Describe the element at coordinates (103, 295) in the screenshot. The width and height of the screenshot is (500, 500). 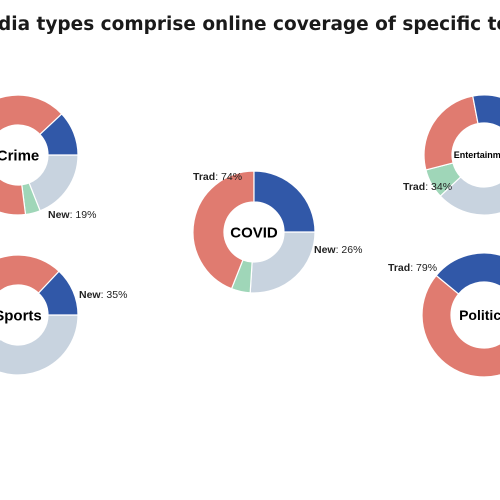
I see `data-label-sports-new: New: 35%` at that location.